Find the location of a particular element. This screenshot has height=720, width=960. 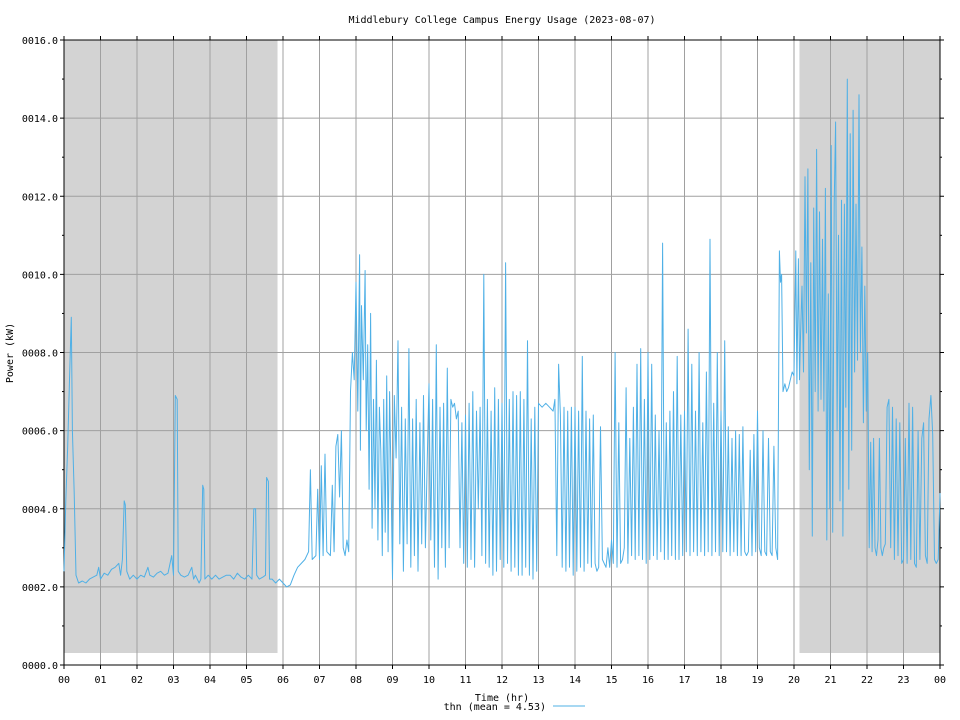

x-tick-label: 07 is located at coordinates (319, 680).